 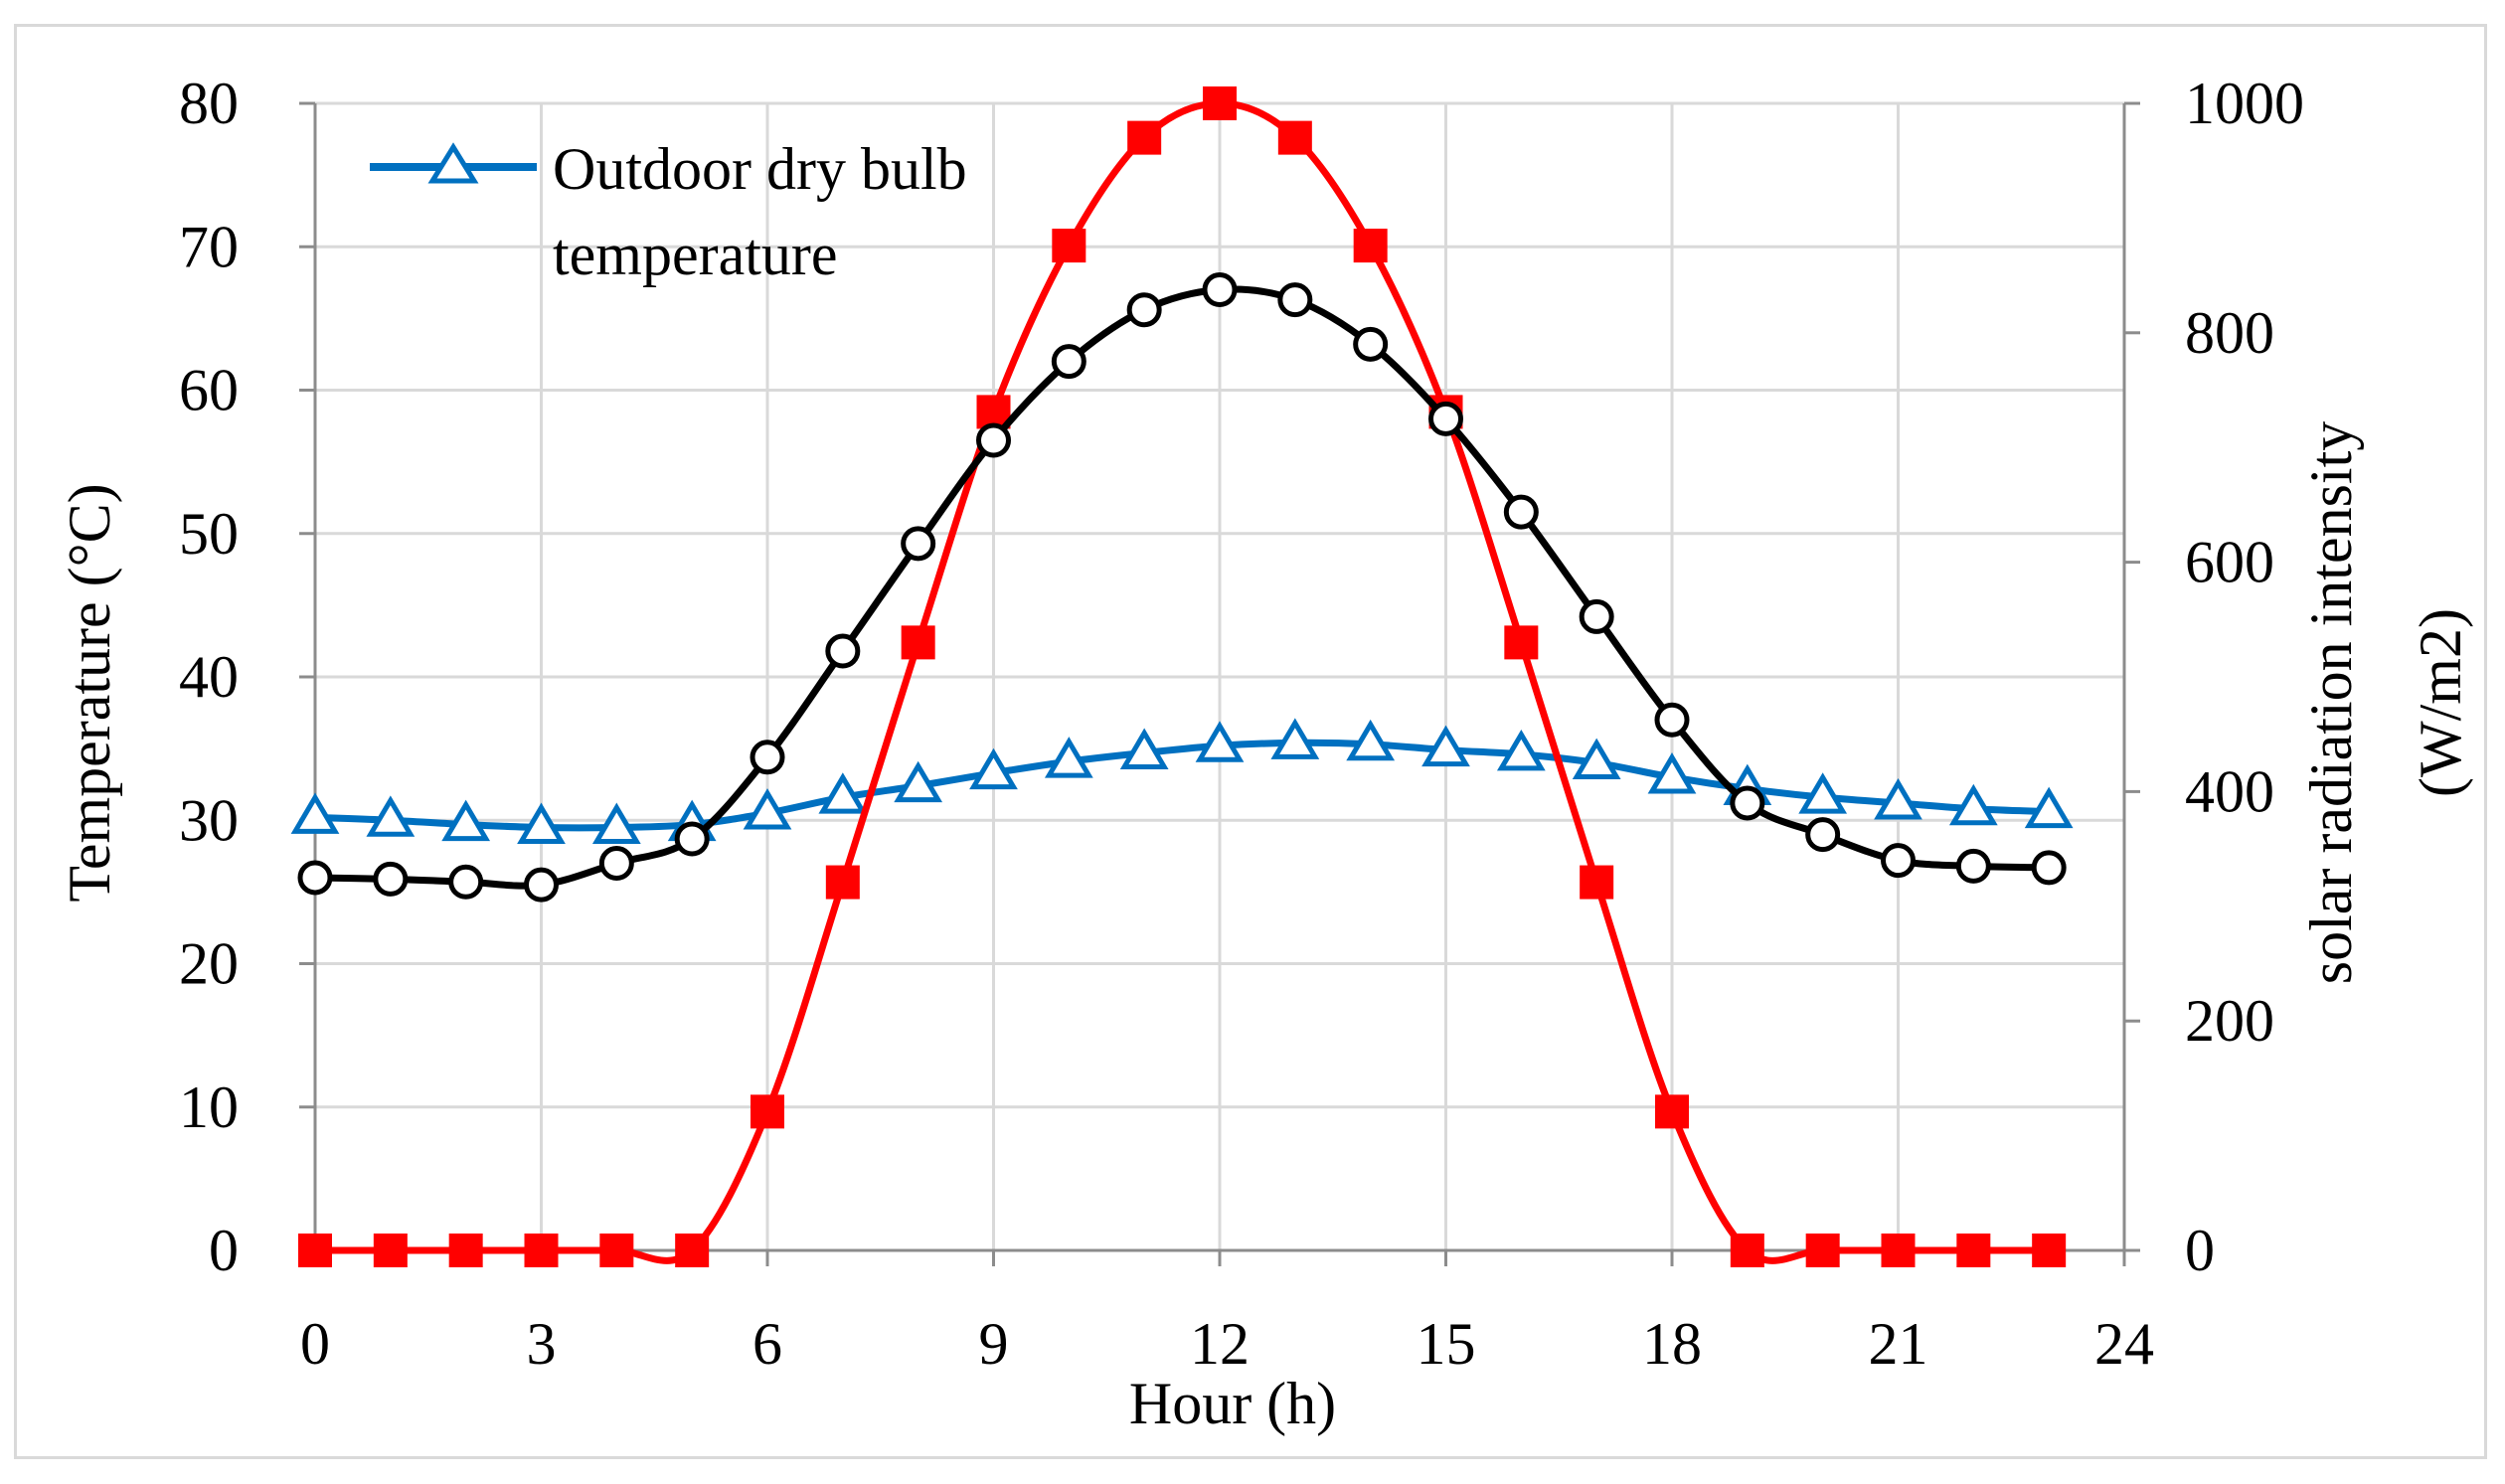 What do you see at coordinates (2229, 562) in the screenshot?
I see `y2-tick-label-600: 600` at bounding box center [2229, 562].